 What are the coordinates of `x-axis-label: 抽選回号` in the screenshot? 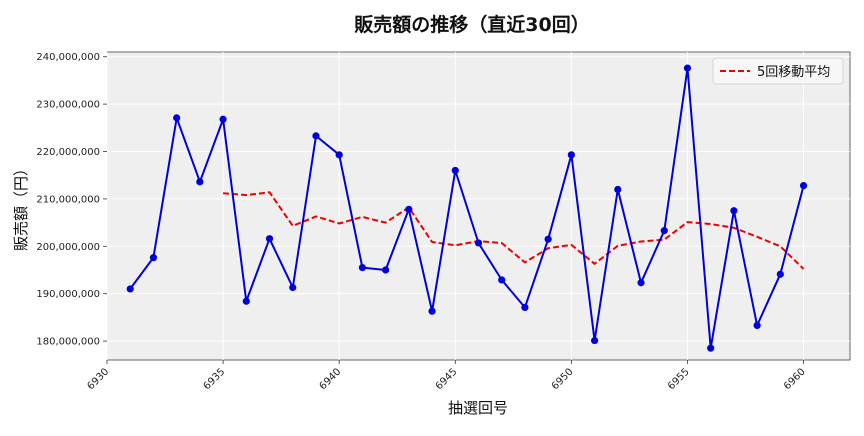 It's located at (478, 408).